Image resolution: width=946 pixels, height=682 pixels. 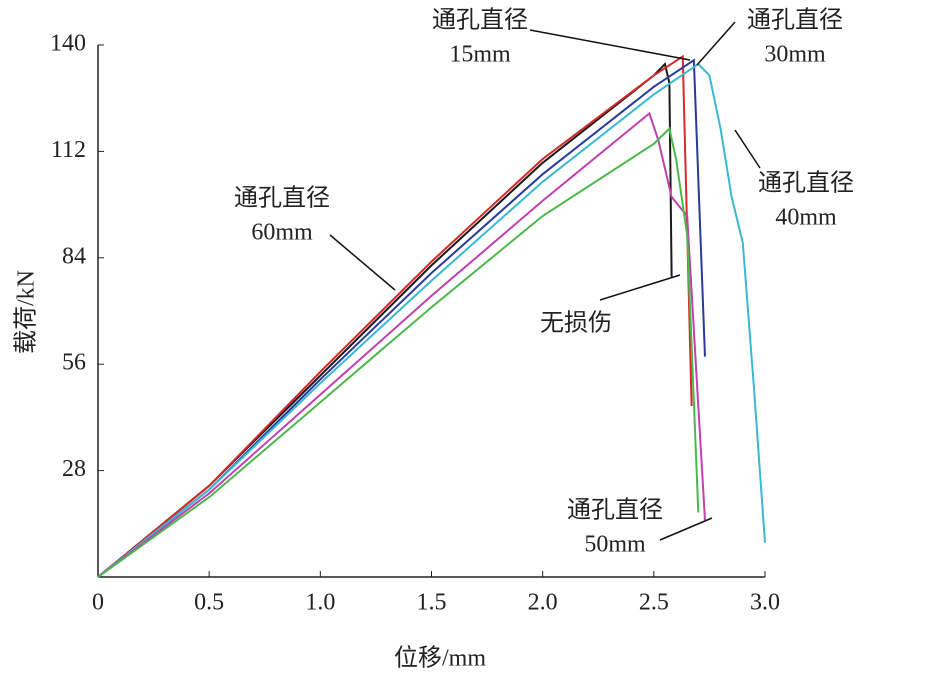 I want to click on x-tick-label: 0.5, so click(x=209, y=603).